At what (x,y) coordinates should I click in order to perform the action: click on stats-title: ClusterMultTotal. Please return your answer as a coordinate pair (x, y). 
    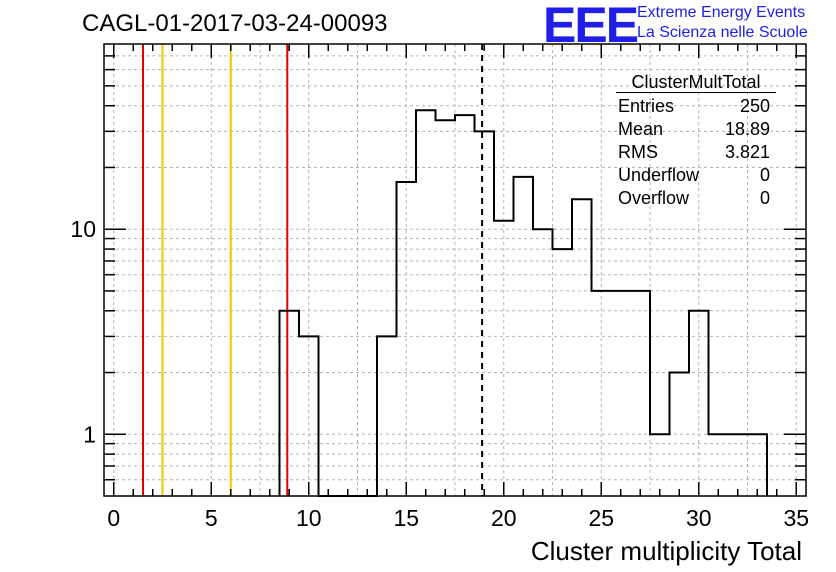
    Looking at the image, I should click on (696, 82).